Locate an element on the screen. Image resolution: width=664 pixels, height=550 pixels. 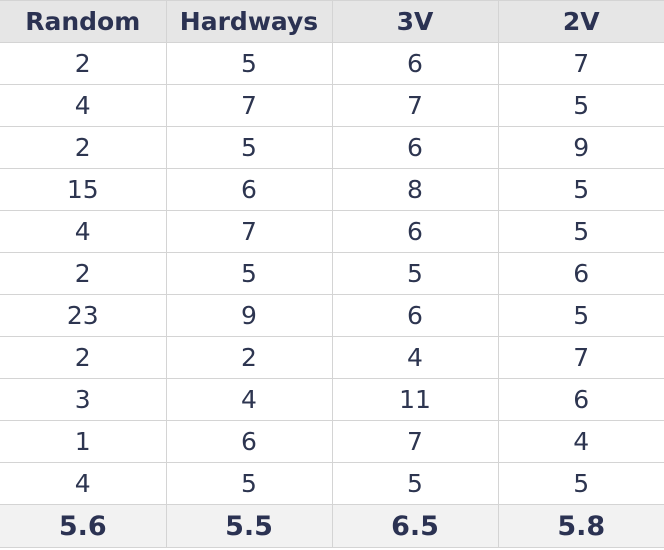
table-footer: 5.6 5.5 6.5 5.8 is located at coordinates (332, 526).